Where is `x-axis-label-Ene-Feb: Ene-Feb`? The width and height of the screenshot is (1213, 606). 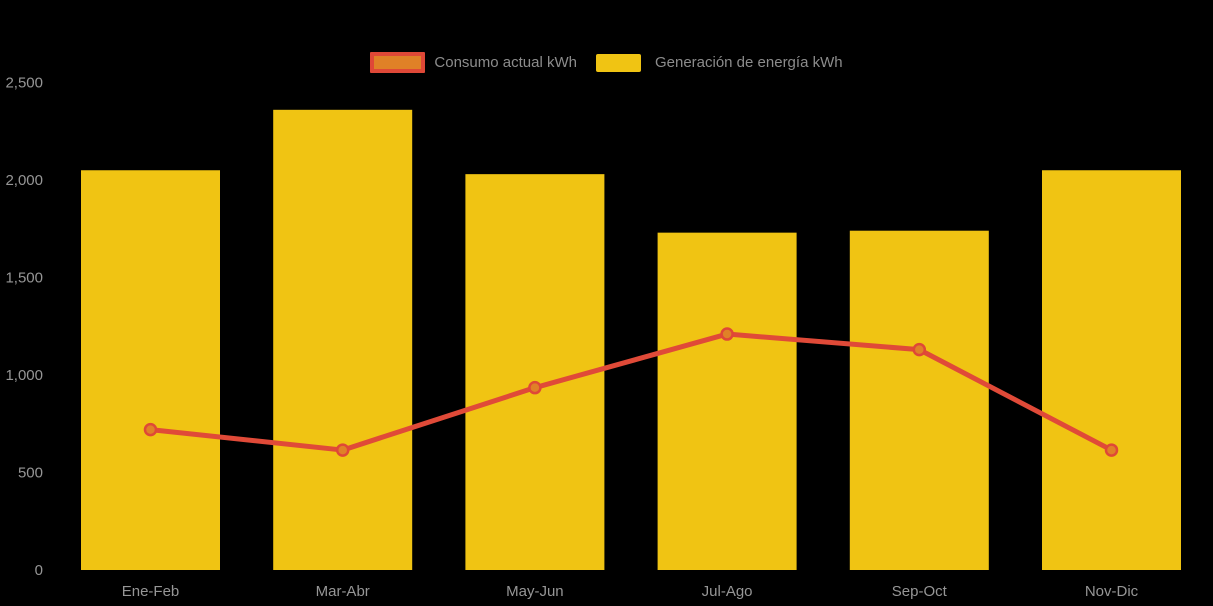 x-axis-label-Ene-Feb: Ene-Feb is located at coordinates (151, 591).